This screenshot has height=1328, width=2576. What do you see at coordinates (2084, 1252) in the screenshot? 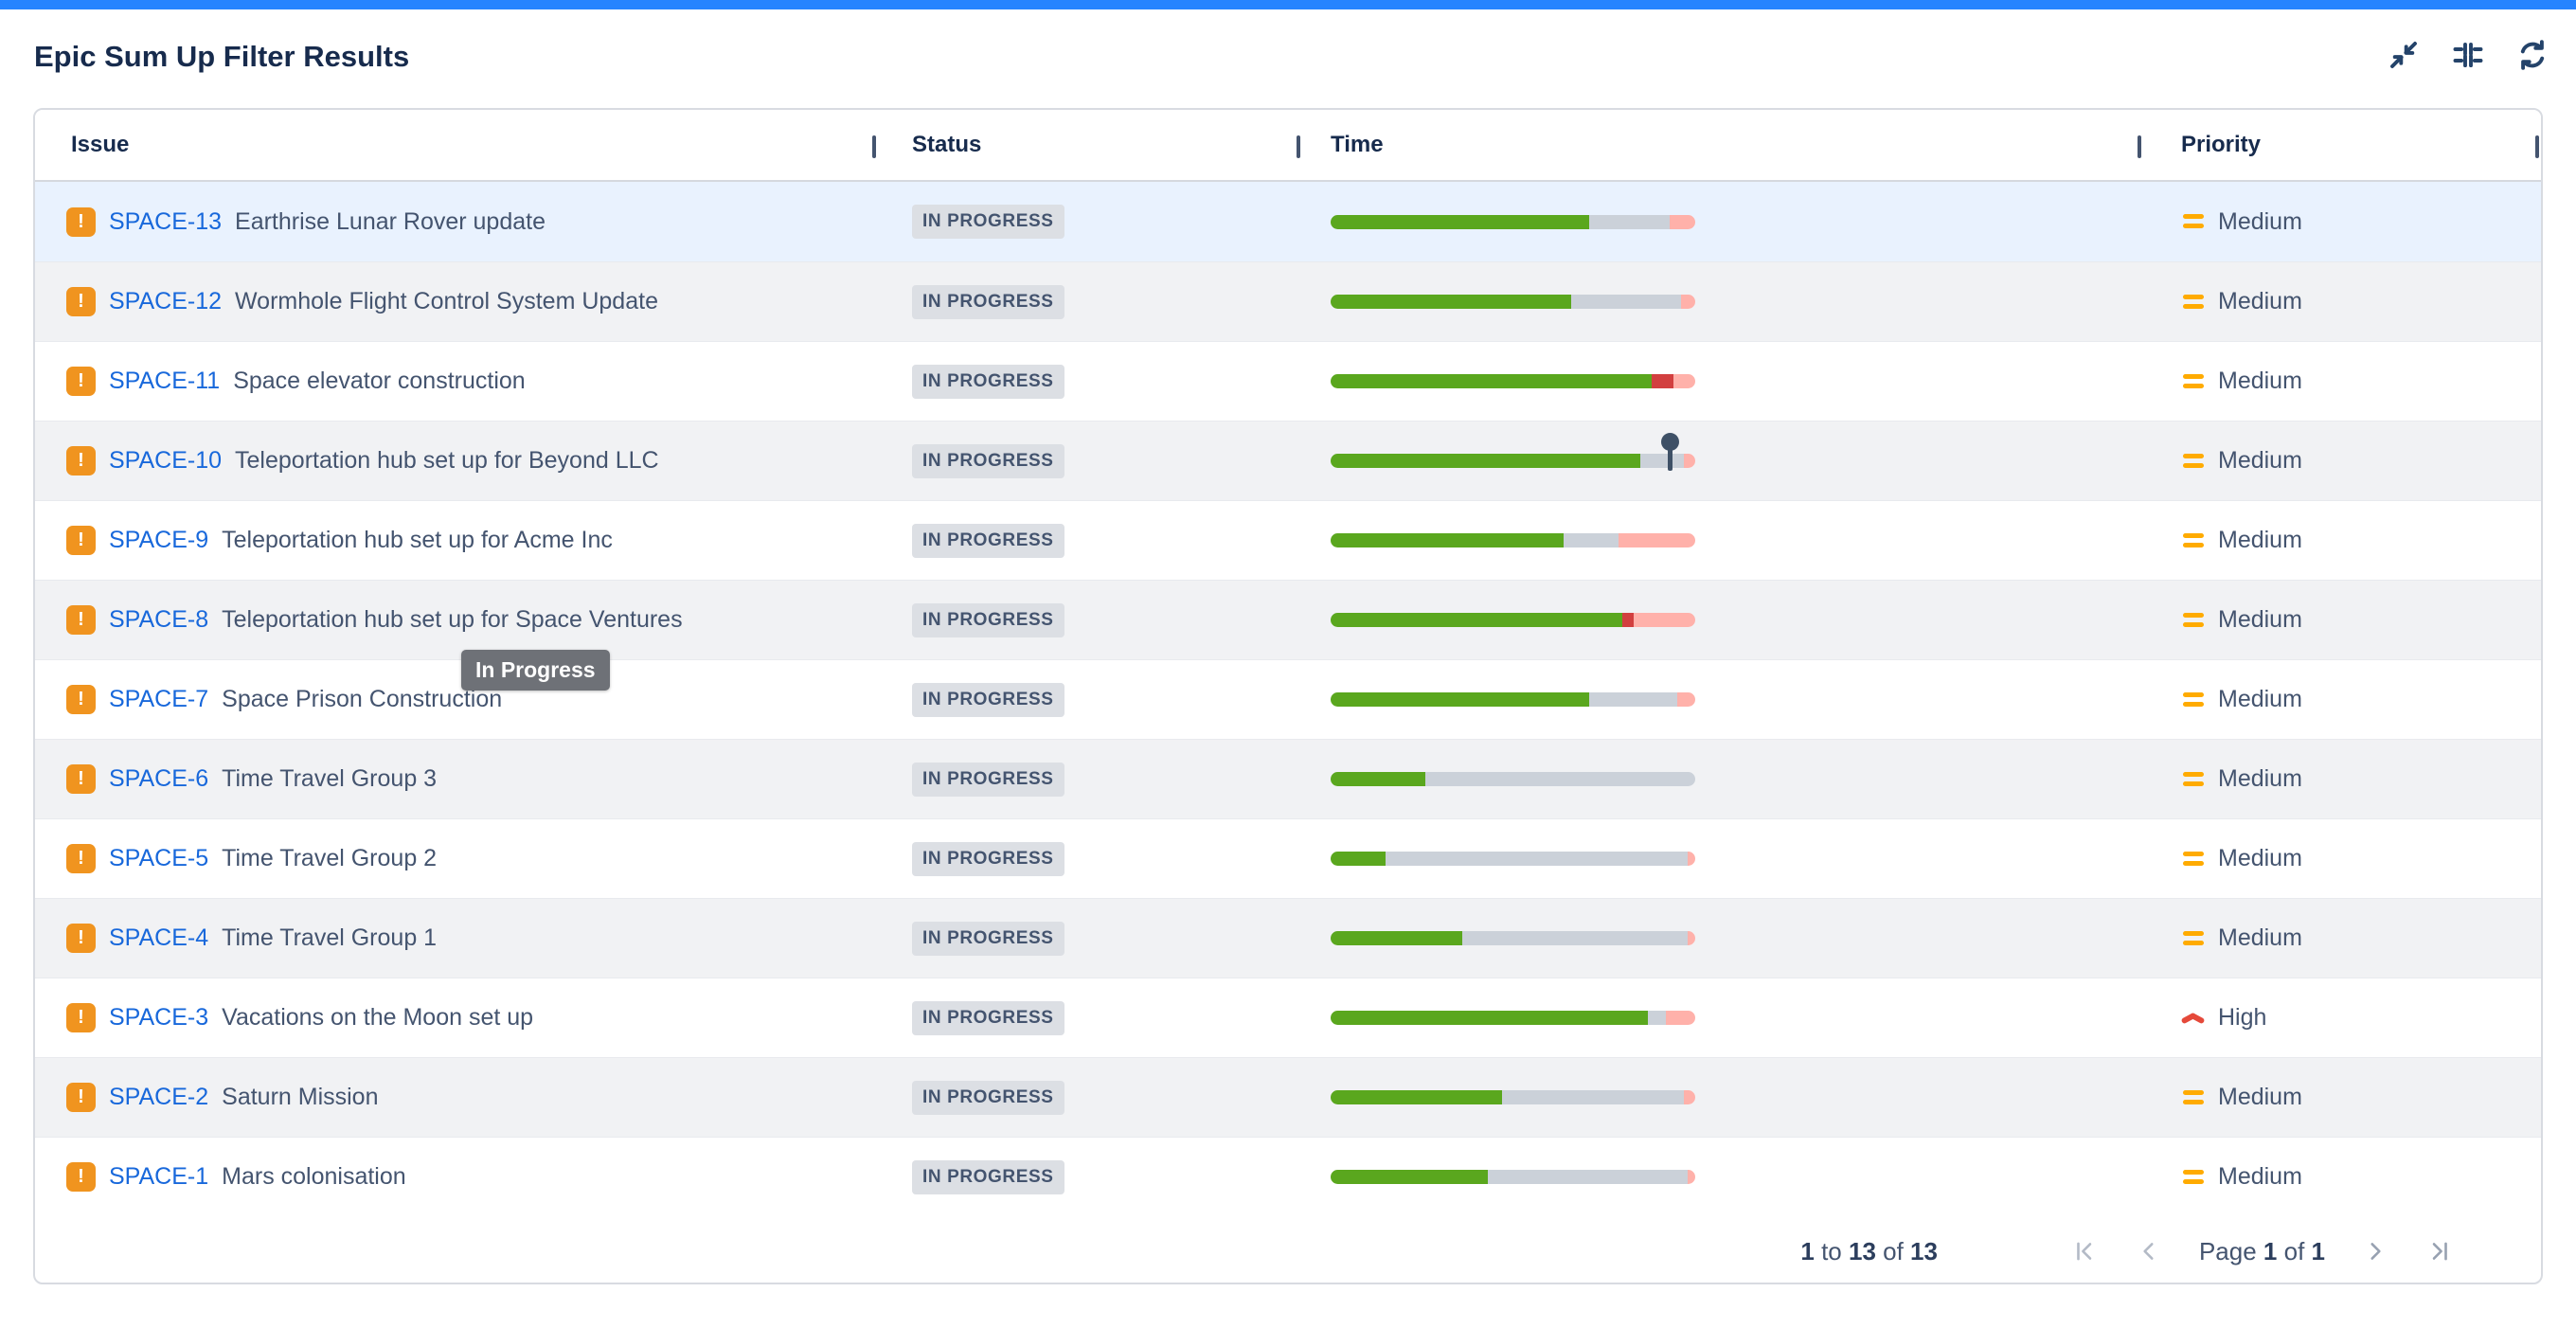
I see `first-page-button` at bounding box center [2084, 1252].